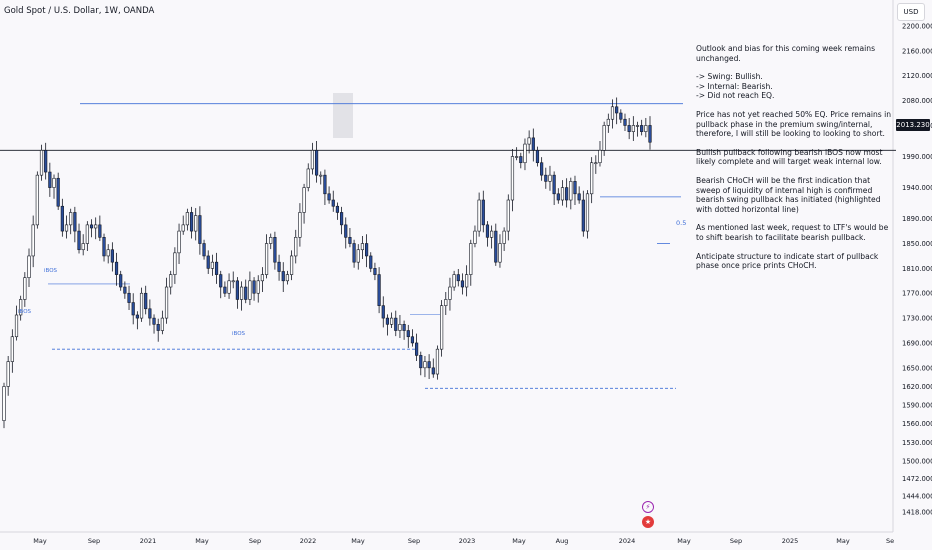 This screenshot has height=550, width=932. Describe the element at coordinates (911, 12) in the screenshot. I see `currency-button: USD` at that location.